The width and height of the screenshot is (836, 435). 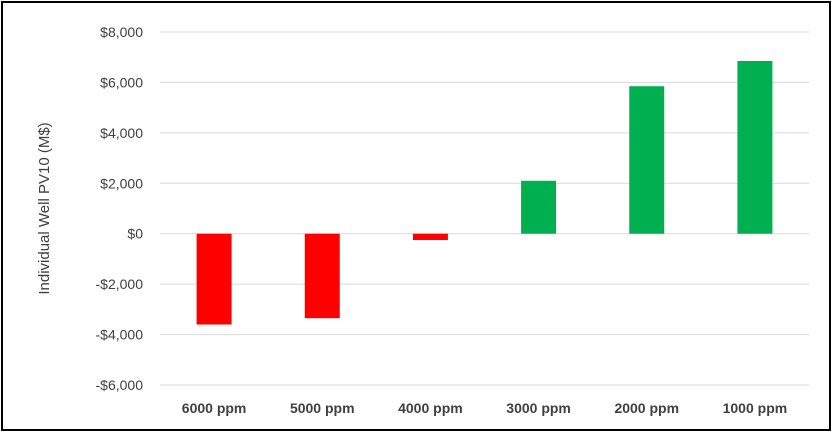 I want to click on x-category-label: 3000 ppm, so click(x=538, y=408).